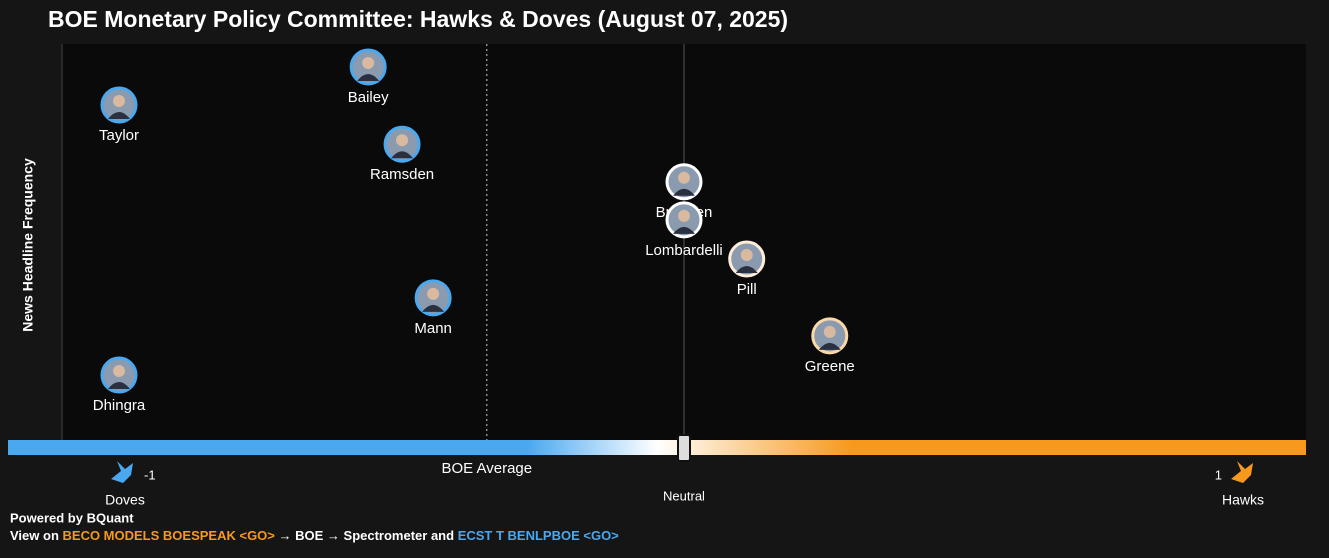  I want to click on member-label: Ramsden, so click(402, 174).